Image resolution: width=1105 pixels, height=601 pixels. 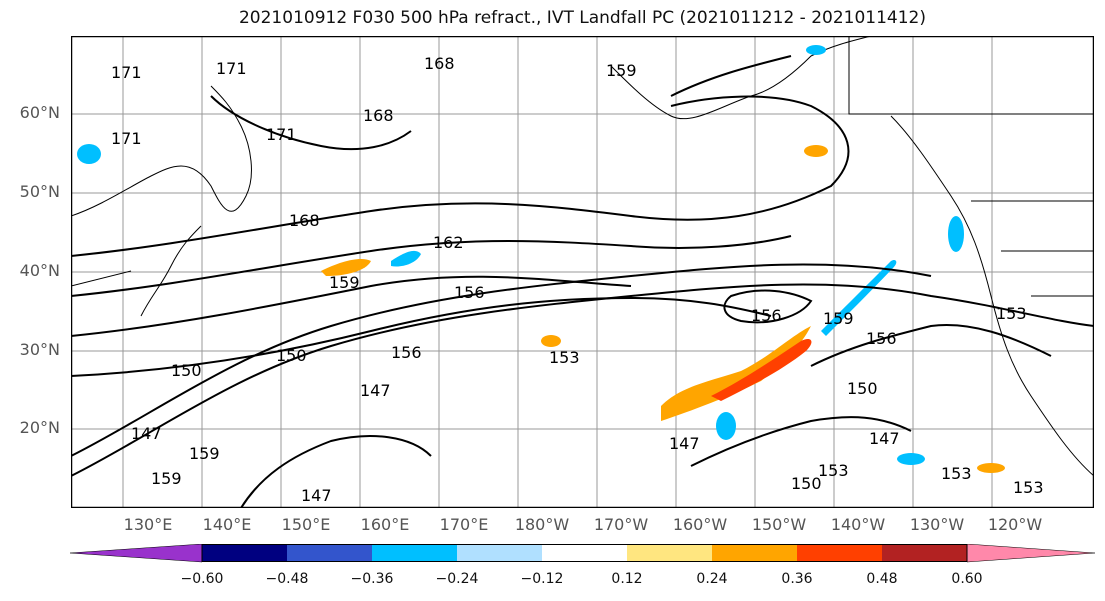 I want to click on lon-label: 170°W, so click(x=621, y=524).